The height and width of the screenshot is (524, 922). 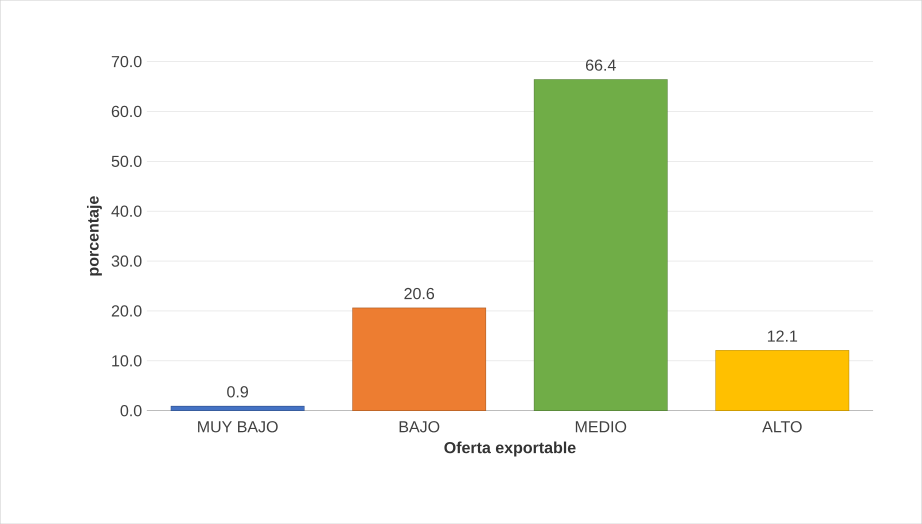 What do you see at coordinates (126, 211) in the screenshot?
I see `y-tick-label: 40.0` at bounding box center [126, 211].